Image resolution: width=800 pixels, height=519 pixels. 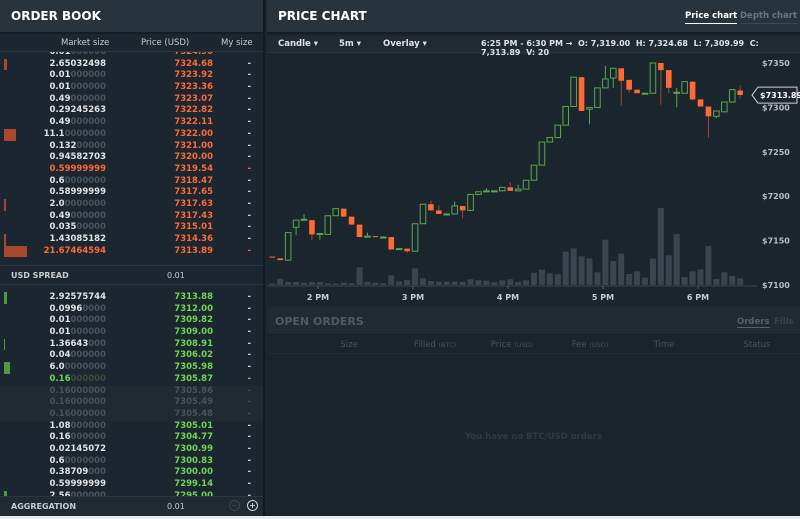 What do you see at coordinates (131, 333) in the screenshot?
I see `bid-row: 0.01000000 7309.00 -` at bounding box center [131, 333].